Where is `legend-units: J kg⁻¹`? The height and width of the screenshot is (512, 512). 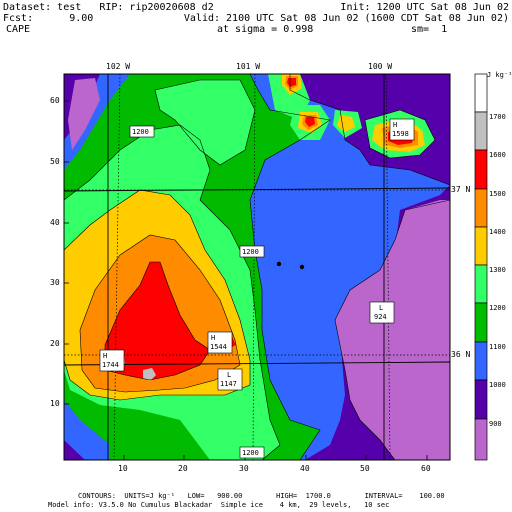
legend-units: J kg⁻¹ is located at coordinates (499, 75).